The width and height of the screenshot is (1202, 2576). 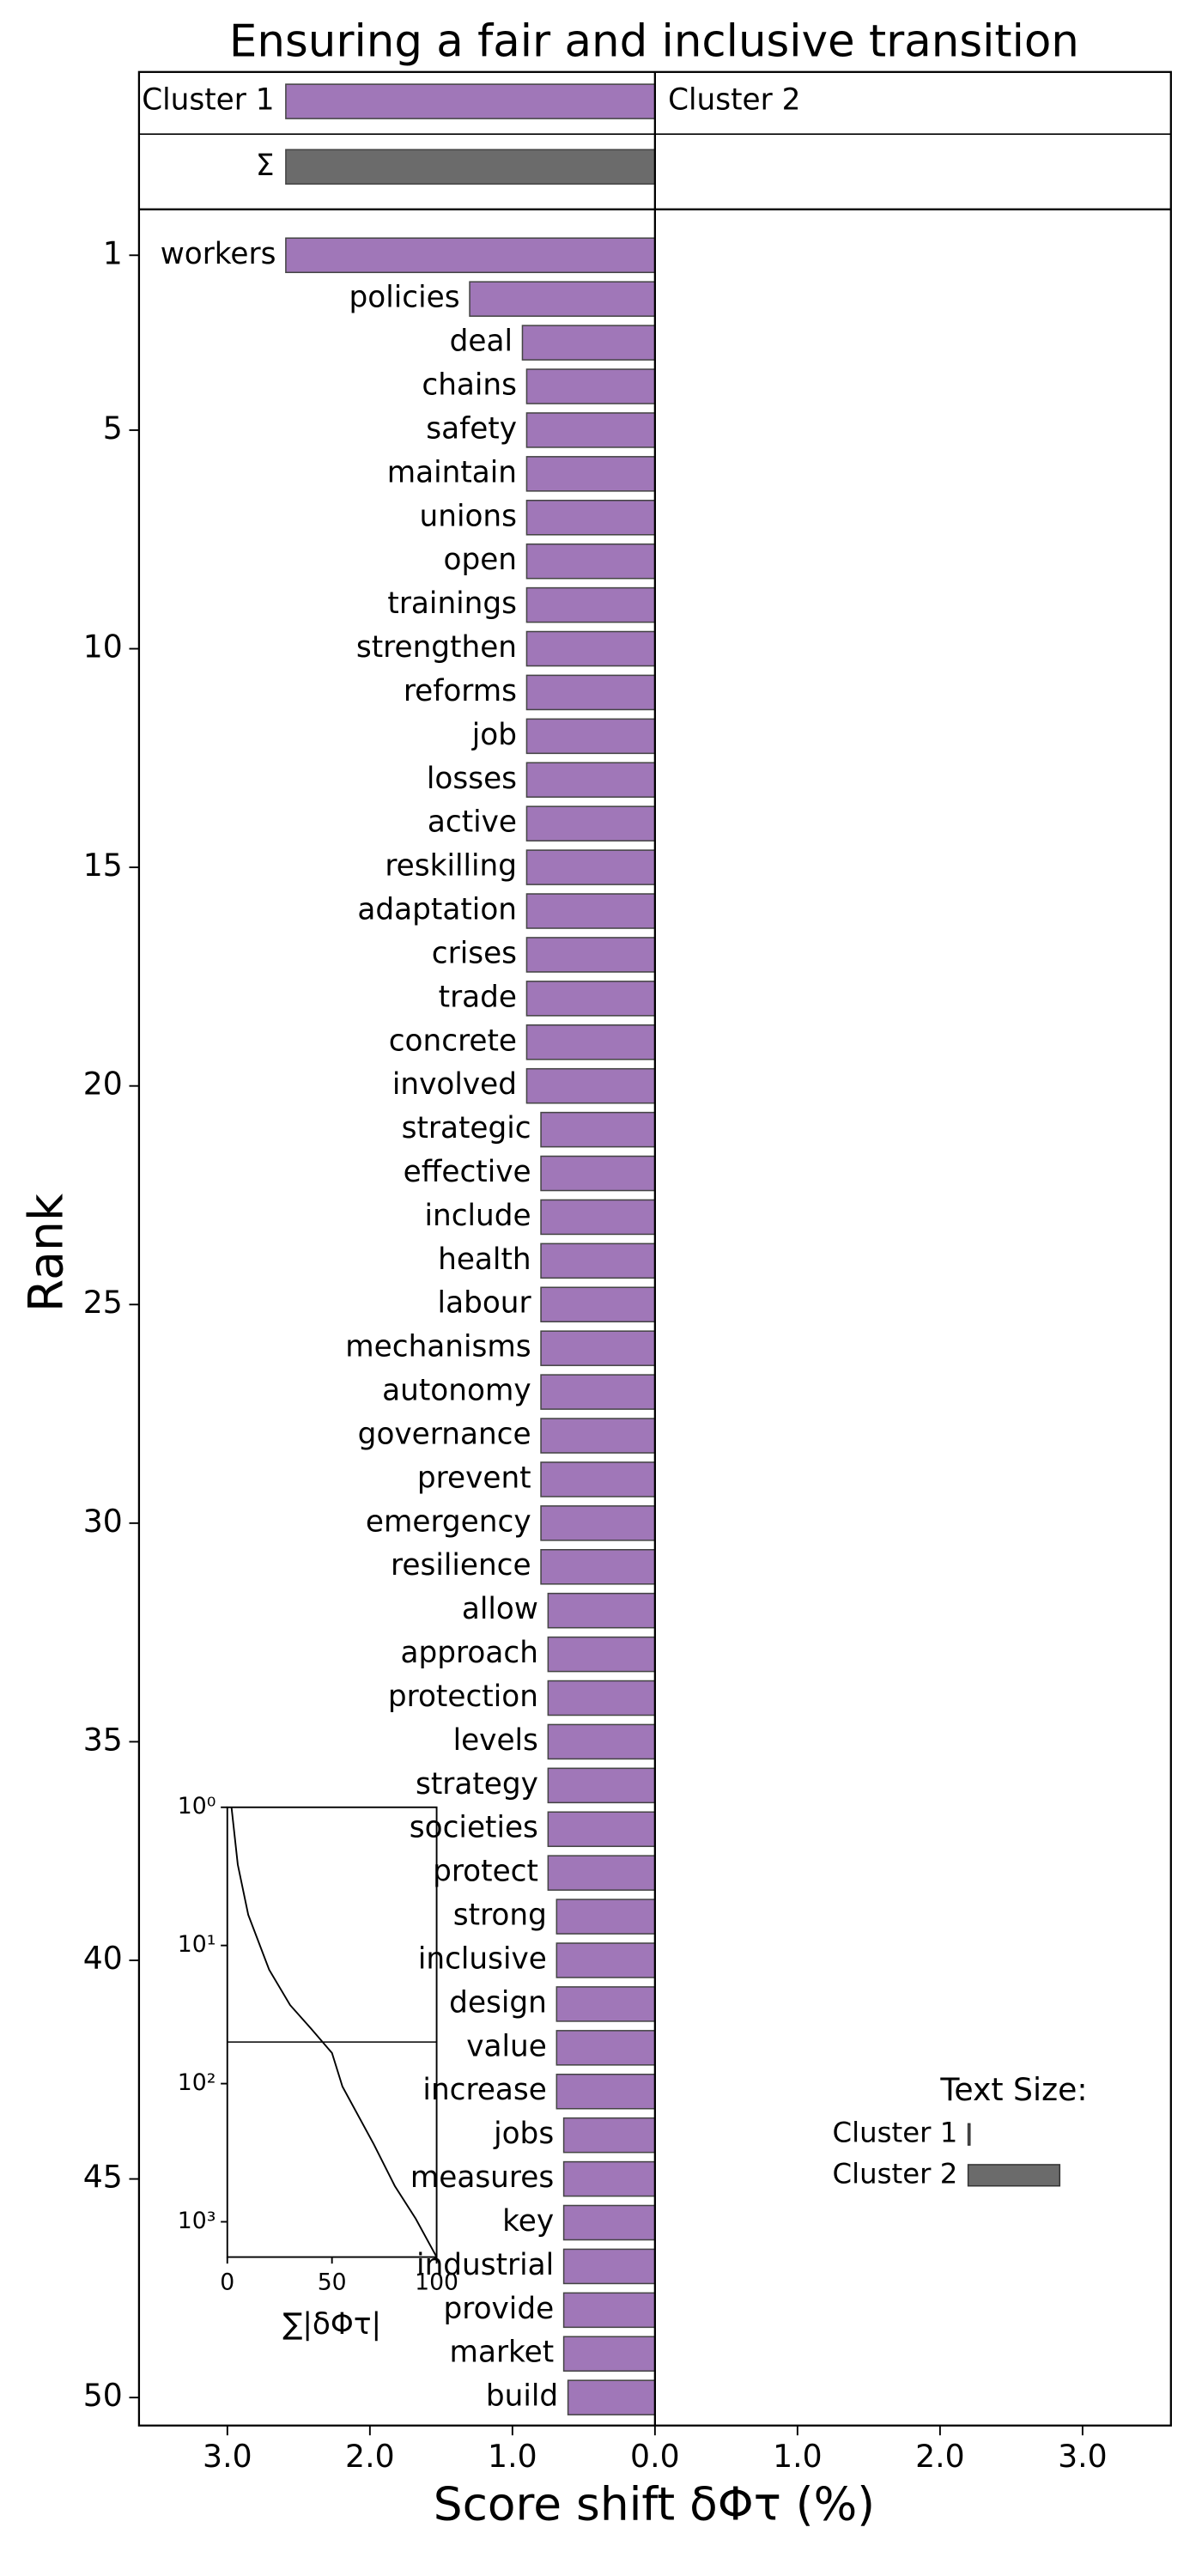 I want to click on word-label: safety, so click(x=471, y=429).